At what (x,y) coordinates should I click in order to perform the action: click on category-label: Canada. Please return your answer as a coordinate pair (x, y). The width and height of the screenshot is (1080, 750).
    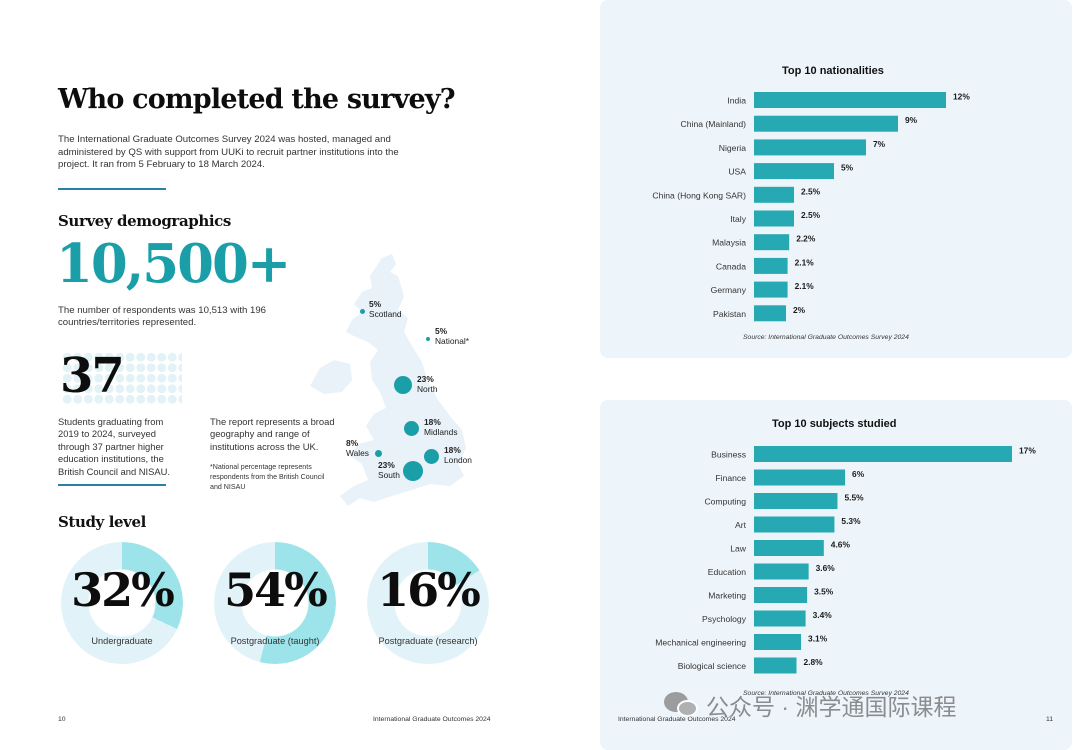
    Looking at the image, I should click on (731, 266).